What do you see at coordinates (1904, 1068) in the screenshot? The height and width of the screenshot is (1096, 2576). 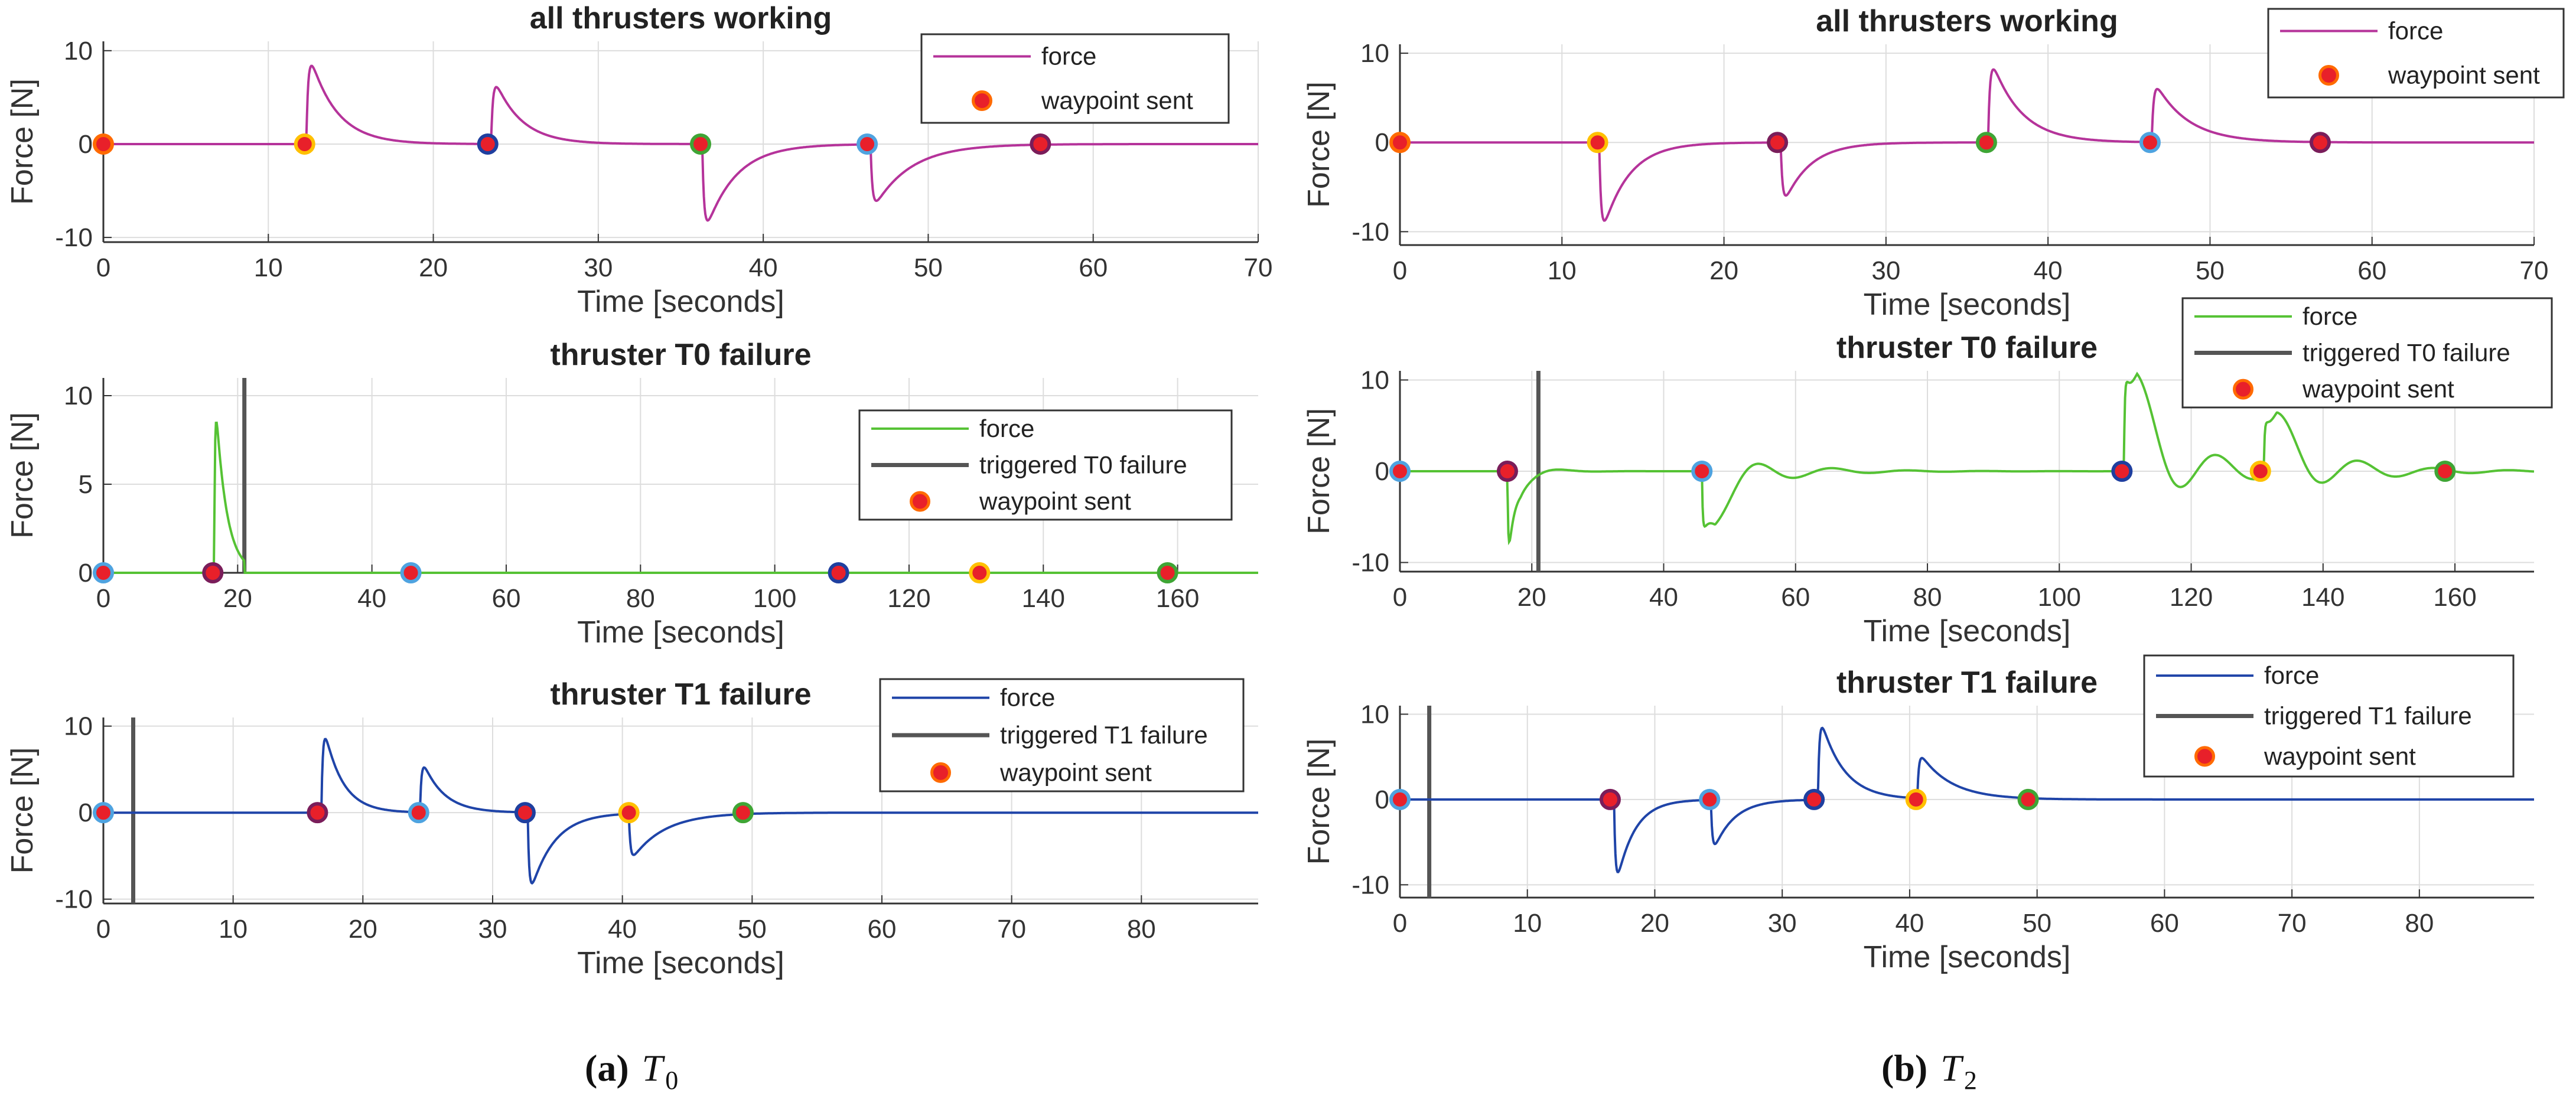 I see `caption-b-label: (b)` at bounding box center [1904, 1068].